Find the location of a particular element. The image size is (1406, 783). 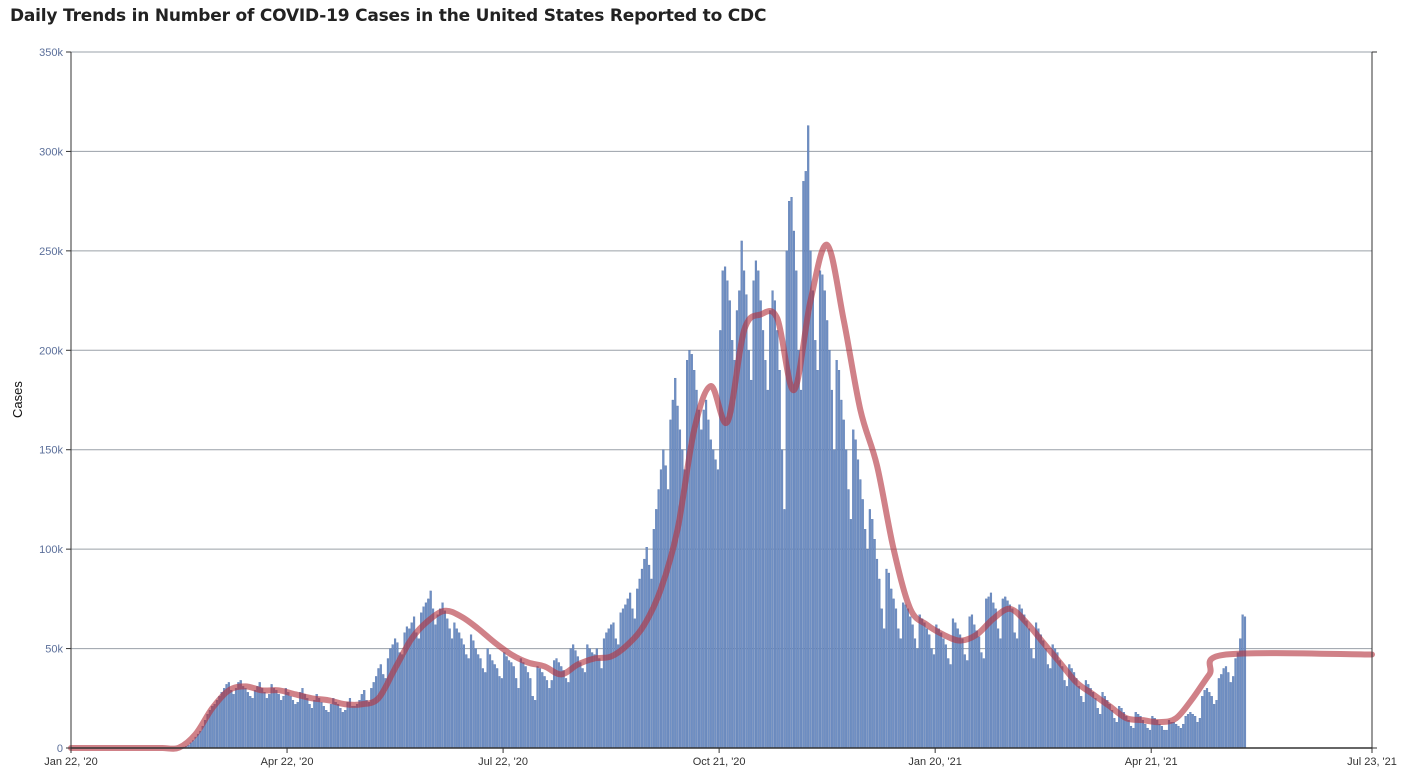

y-axis-ticks: 0 50k 100k 150k 200k 250k 300k 350k is located at coordinates (55, 401).